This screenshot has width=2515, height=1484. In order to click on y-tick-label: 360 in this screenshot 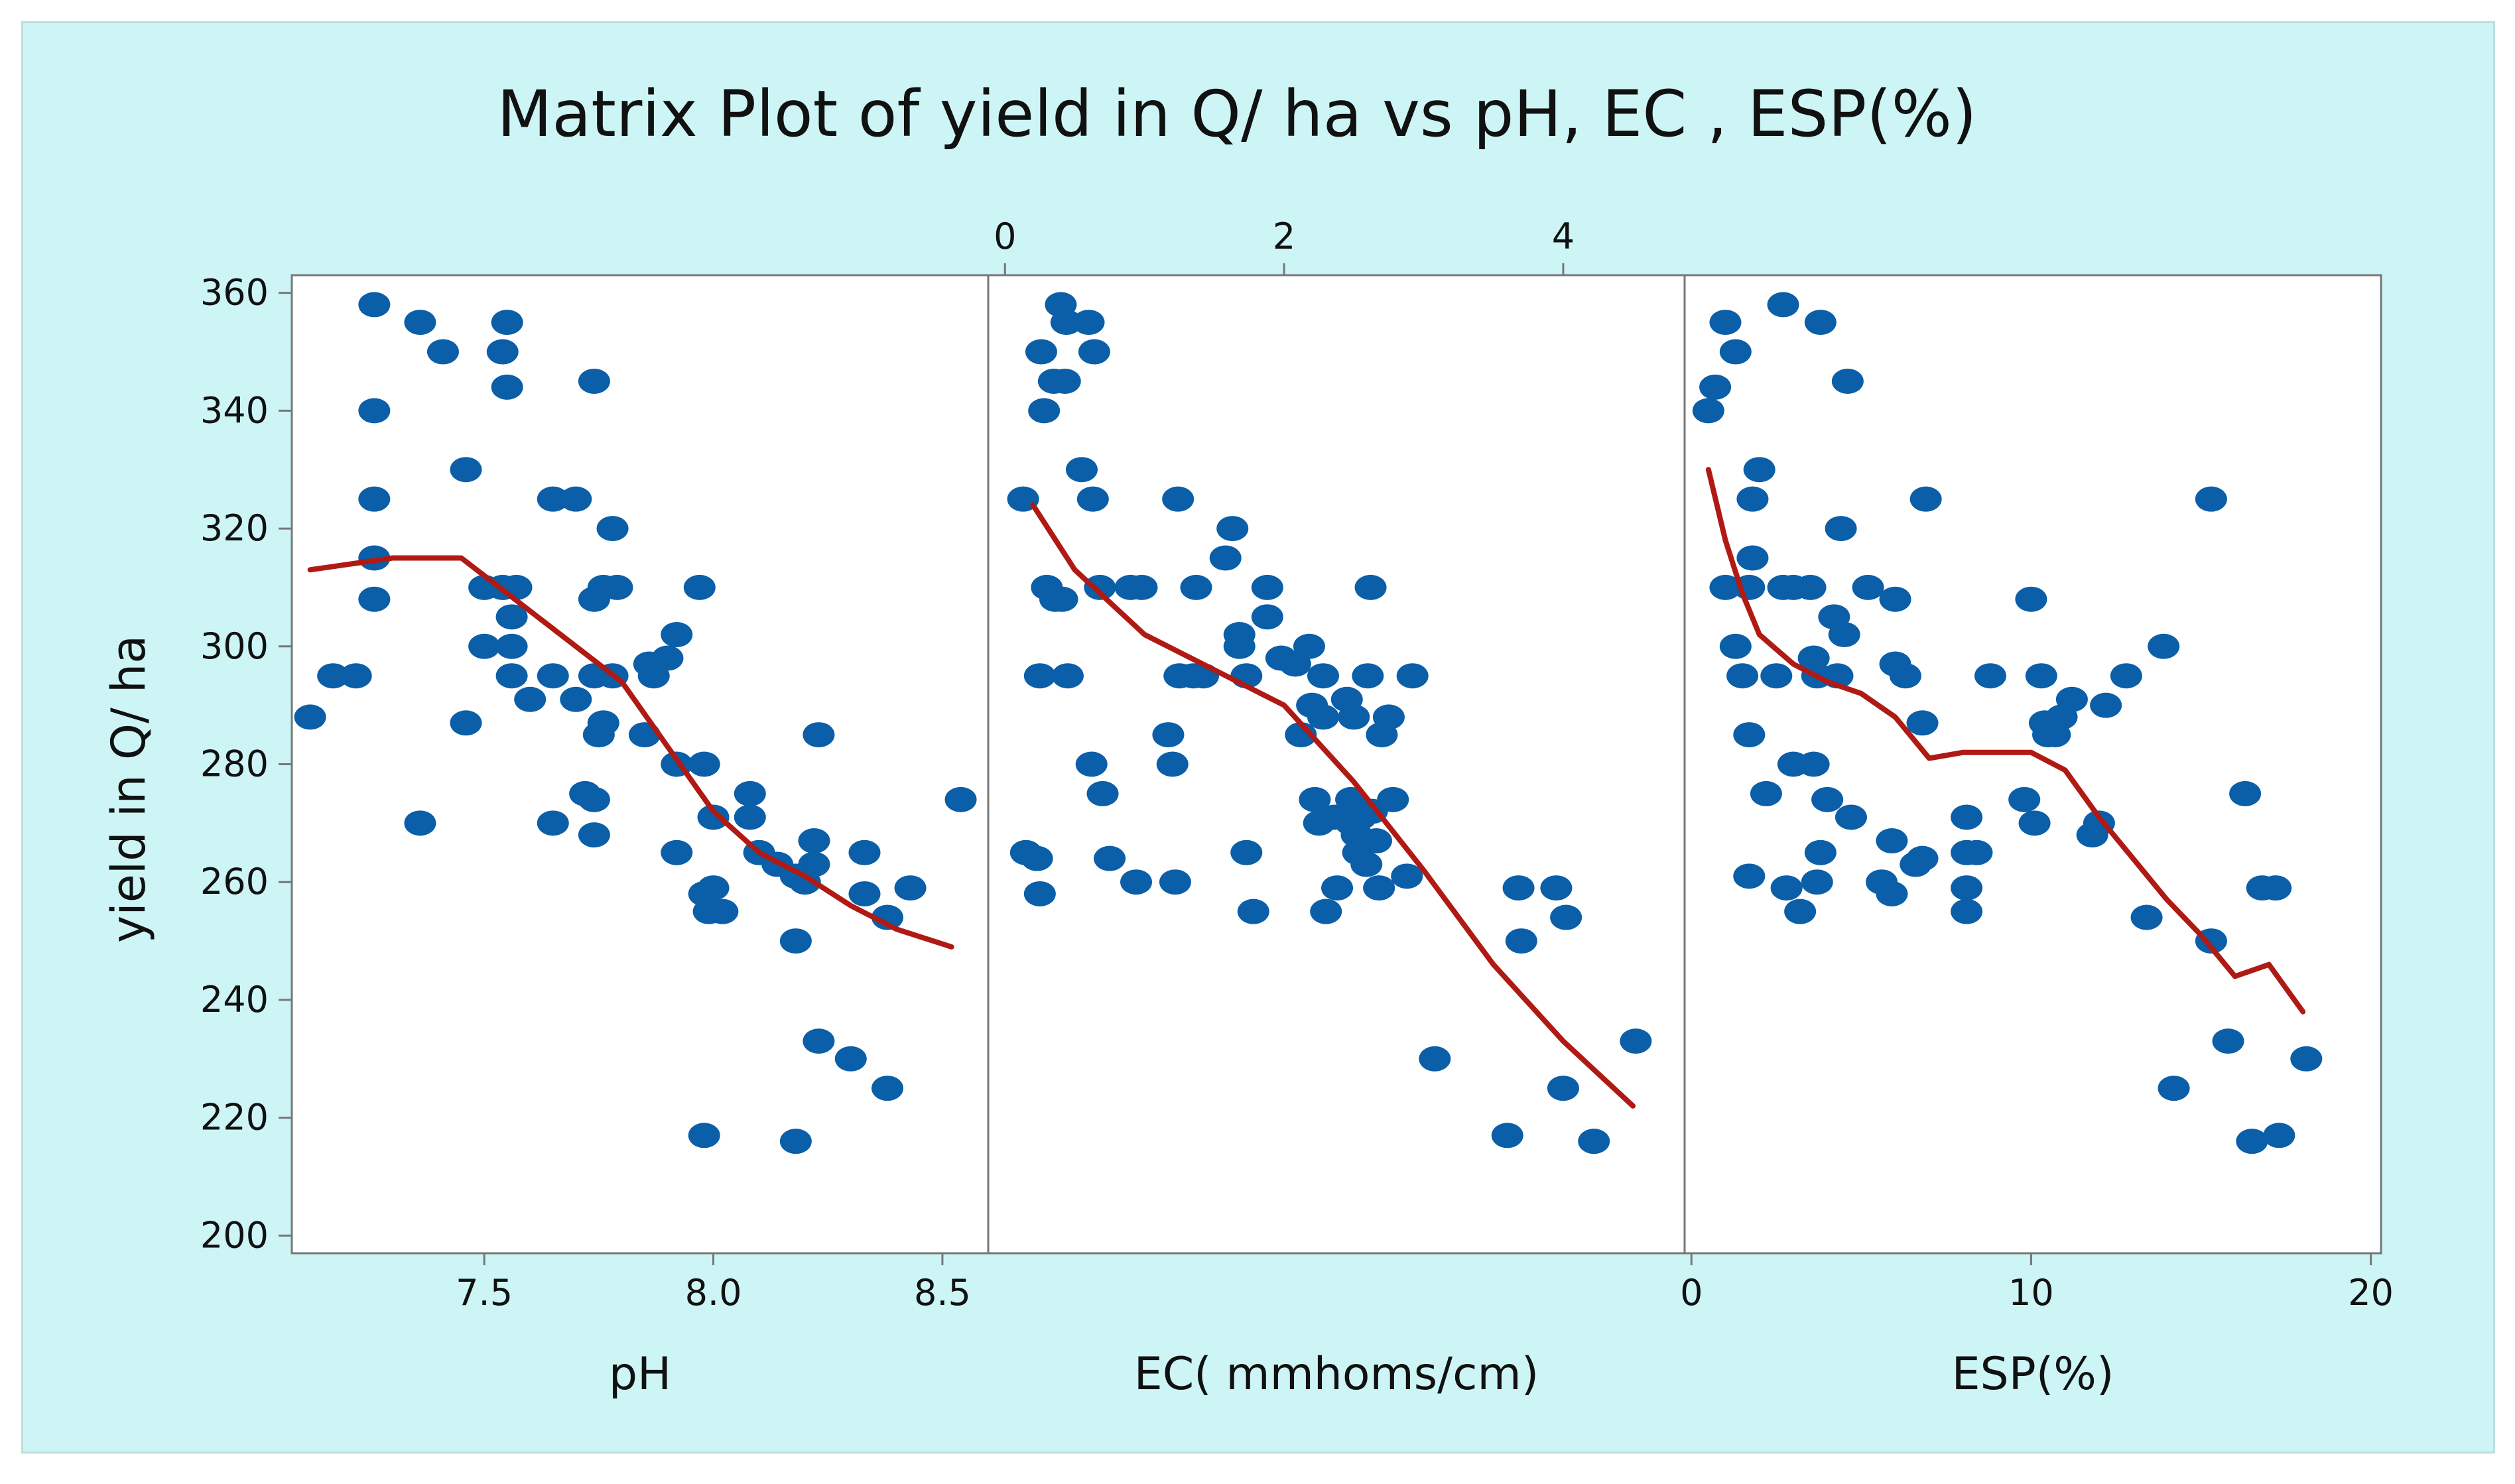, I will do `click(234, 293)`.